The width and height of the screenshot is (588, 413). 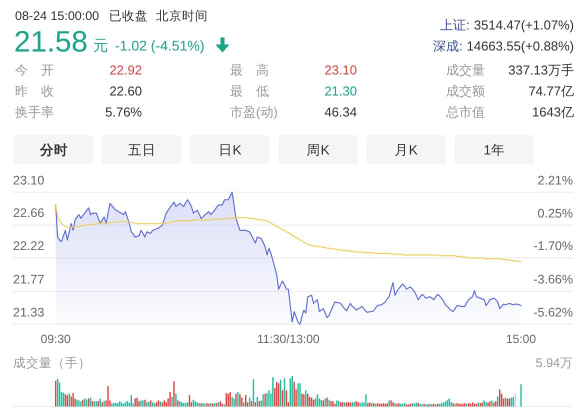 What do you see at coordinates (100, 46) in the screenshot?
I see `text: 元` at bounding box center [100, 46].